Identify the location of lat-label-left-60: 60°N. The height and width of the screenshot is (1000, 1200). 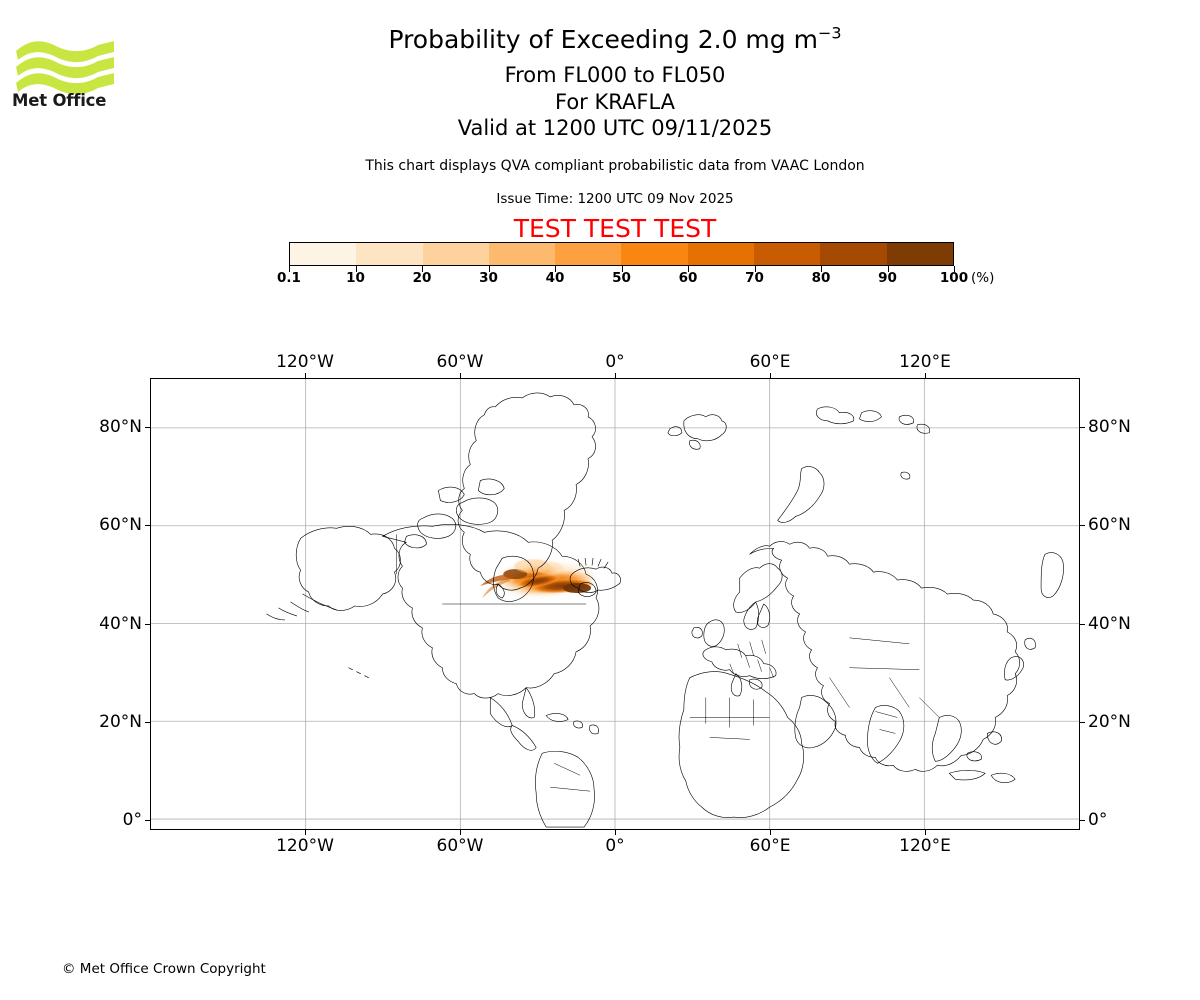
(120, 525).